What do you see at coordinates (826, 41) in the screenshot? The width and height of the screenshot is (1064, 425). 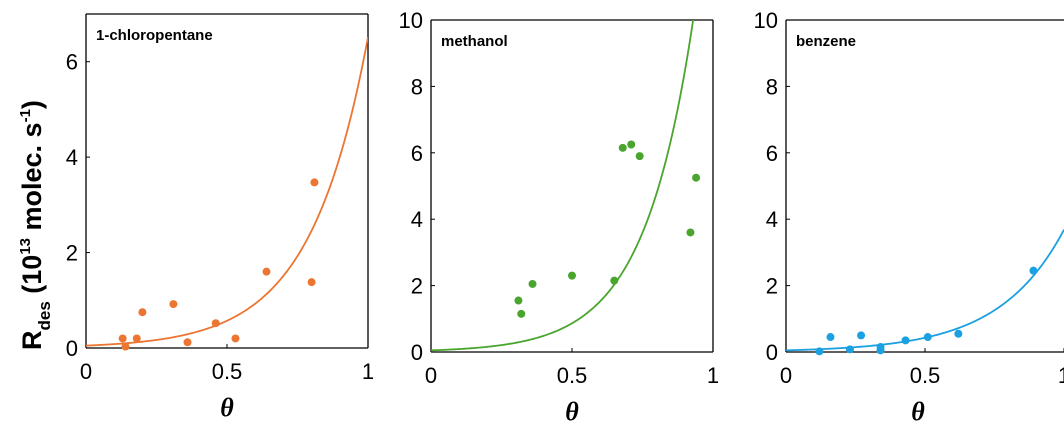 I see `panel-label: benzene` at bounding box center [826, 41].